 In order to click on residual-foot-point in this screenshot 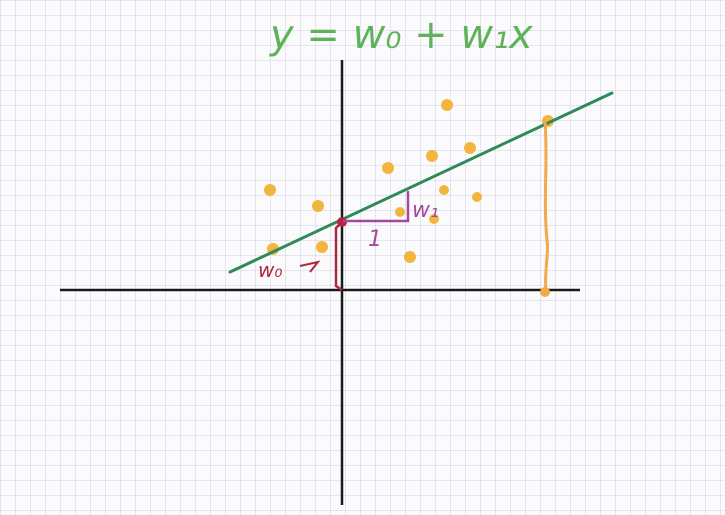, I will do `click(545, 292)`.